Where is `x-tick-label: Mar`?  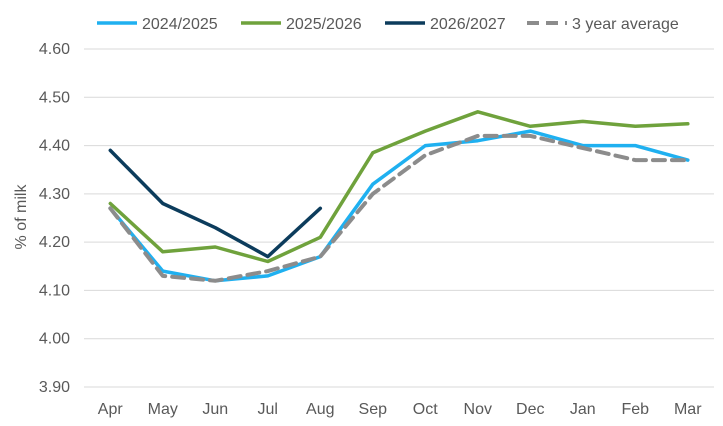 x-tick-label: Mar is located at coordinates (688, 409).